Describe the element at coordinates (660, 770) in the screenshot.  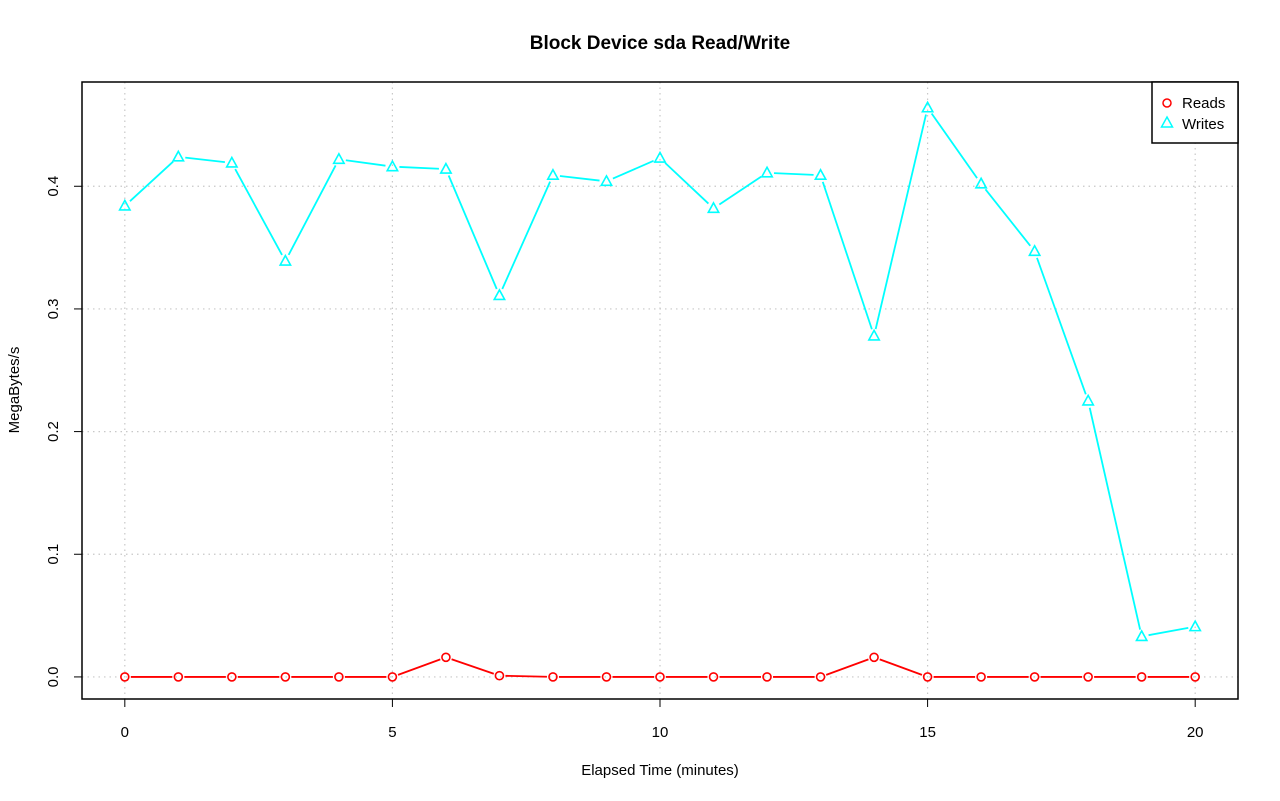
I see `x-axis-label: Elapsed Time (minutes)` at that location.